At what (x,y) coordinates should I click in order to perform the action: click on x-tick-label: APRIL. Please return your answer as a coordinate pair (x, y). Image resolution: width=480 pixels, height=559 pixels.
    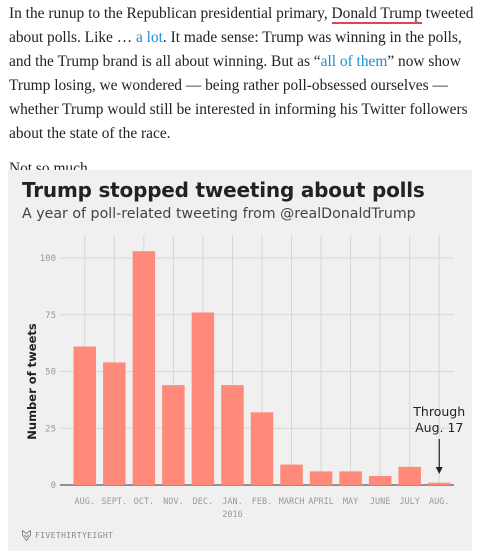
    Looking at the image, I should click on (321, 502).